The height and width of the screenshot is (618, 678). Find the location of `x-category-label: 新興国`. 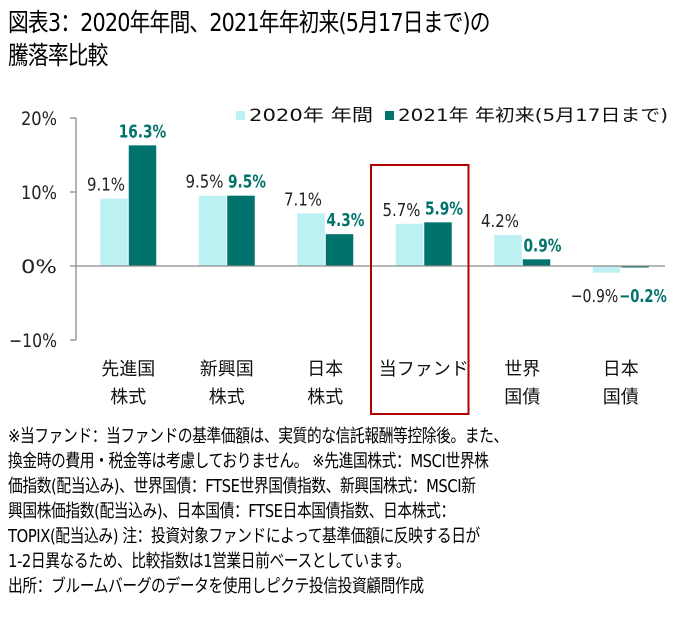

x-category-label: 新興国 is located at coordinates (227, 369).